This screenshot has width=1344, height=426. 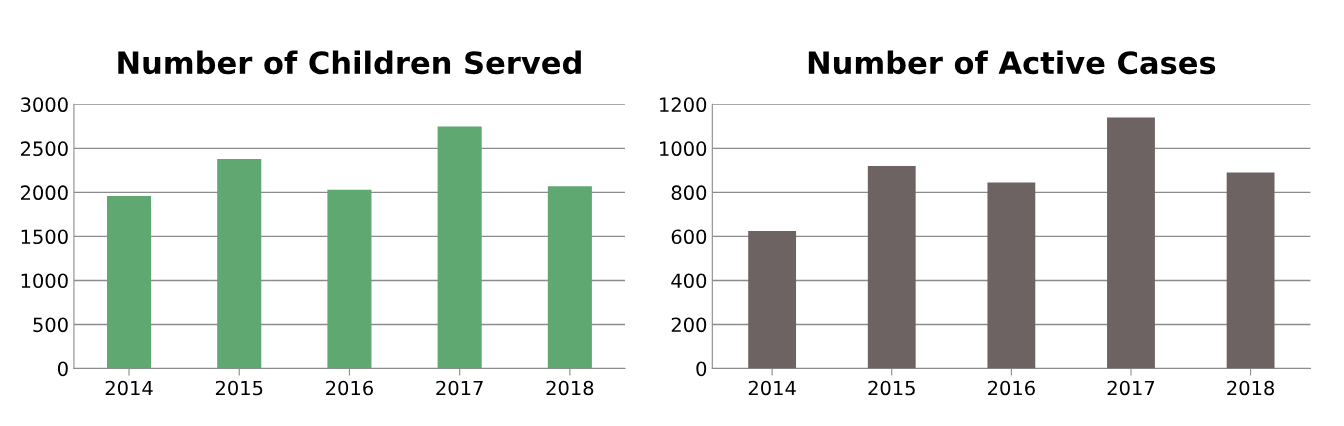 What do you see at coordinates (44, 193) in the screenshot?
I see `y-tick-label: 2000` at bounding box center [44, 193].